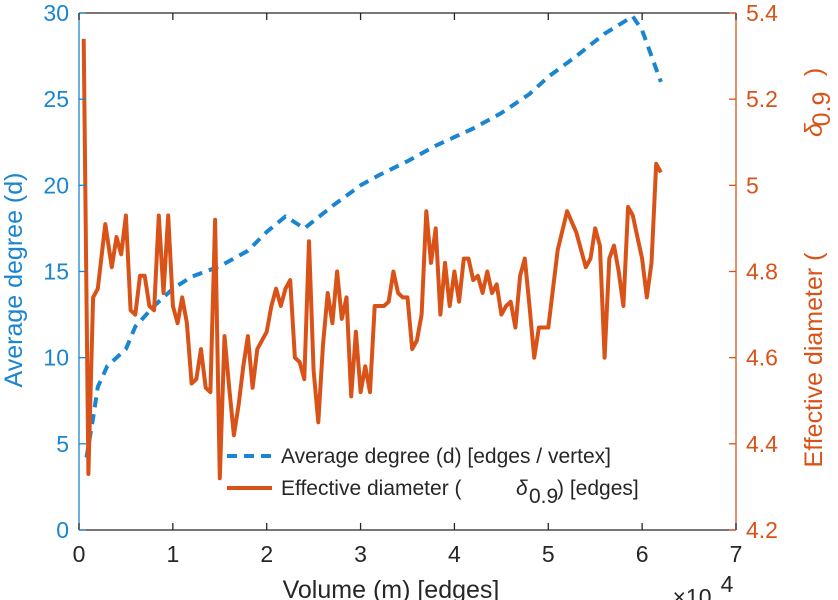  What do you see at coordinates (548, 554) in the screenshot?
I see `x-tick-label: 5` at bounding box center [548, 554].